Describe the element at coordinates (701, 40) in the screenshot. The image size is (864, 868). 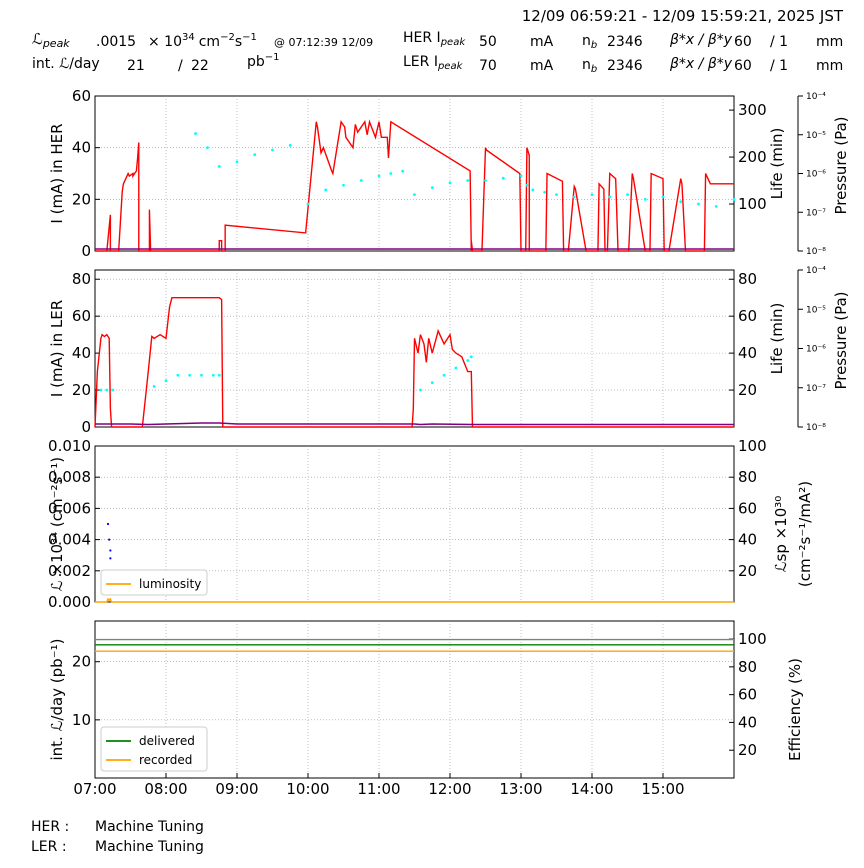
I see `her-beta-label: β*x / β*y` at that location.